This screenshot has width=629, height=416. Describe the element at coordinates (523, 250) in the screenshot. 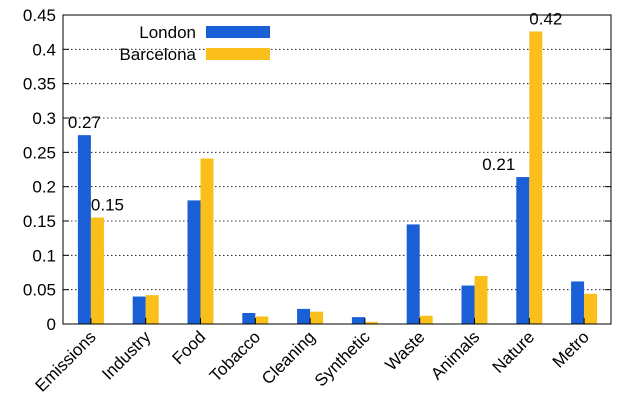

I see `bar-london-nature` at that location.